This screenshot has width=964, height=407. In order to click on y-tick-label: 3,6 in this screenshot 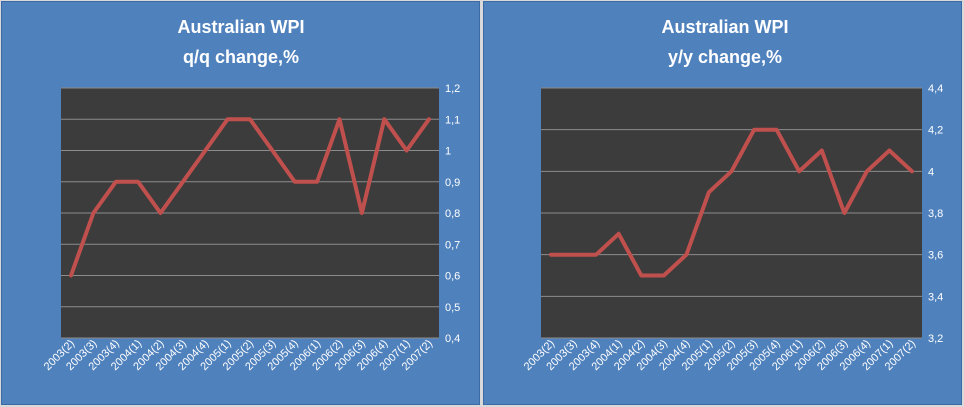, I will do `click(935, 256)`.